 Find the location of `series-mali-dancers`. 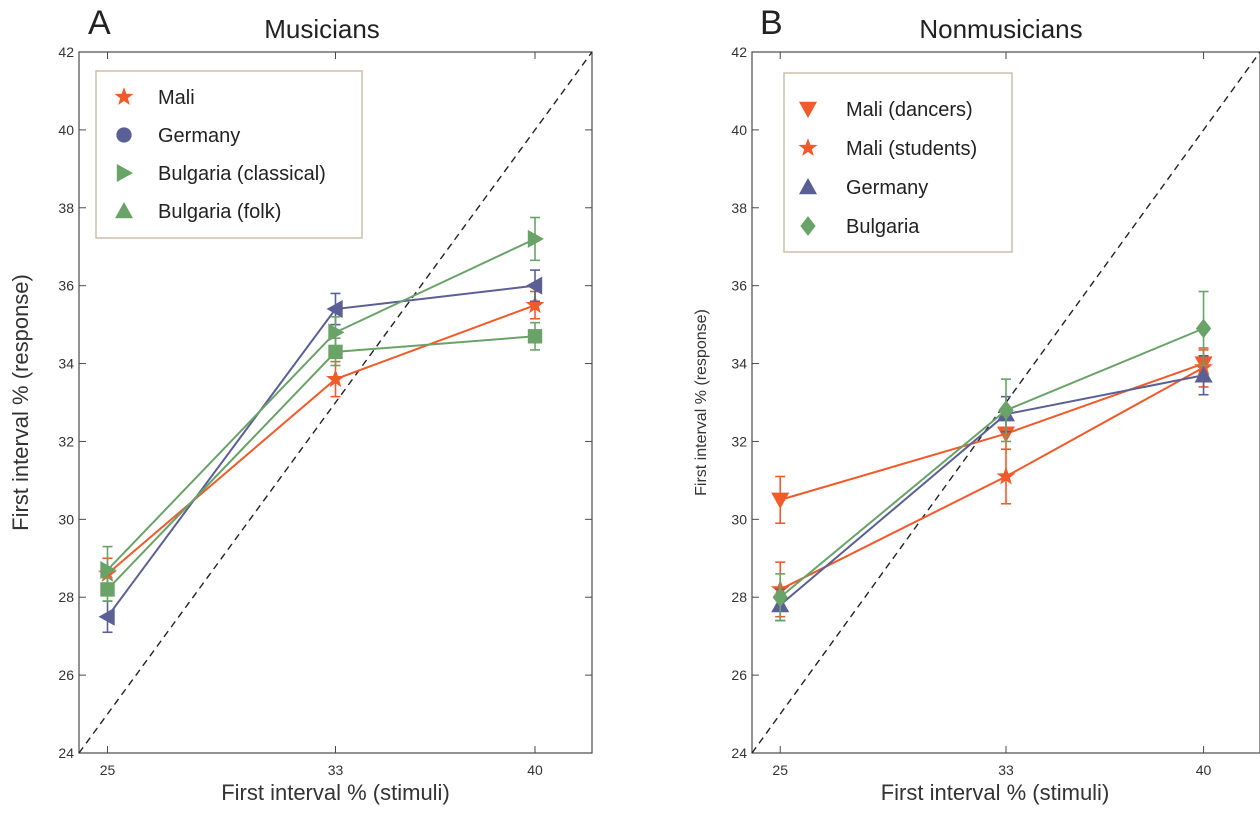

series-mali-dancers is located at coordinates (992, 437).